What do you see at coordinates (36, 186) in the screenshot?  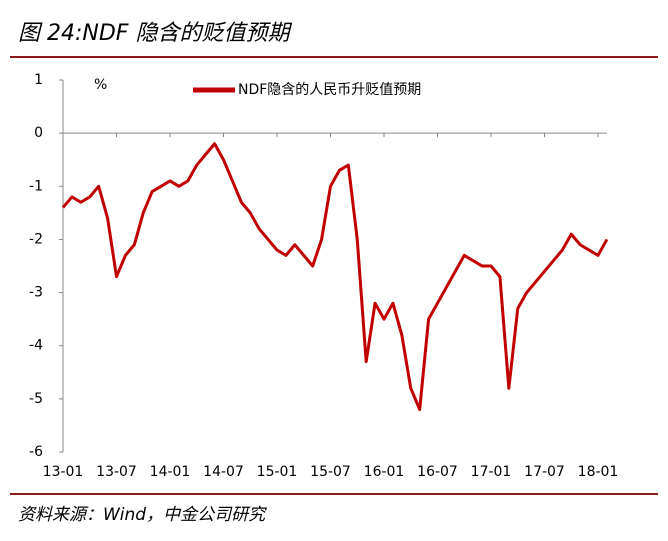 I see `y-tick-label: -1` at bounding box center [36, 186].